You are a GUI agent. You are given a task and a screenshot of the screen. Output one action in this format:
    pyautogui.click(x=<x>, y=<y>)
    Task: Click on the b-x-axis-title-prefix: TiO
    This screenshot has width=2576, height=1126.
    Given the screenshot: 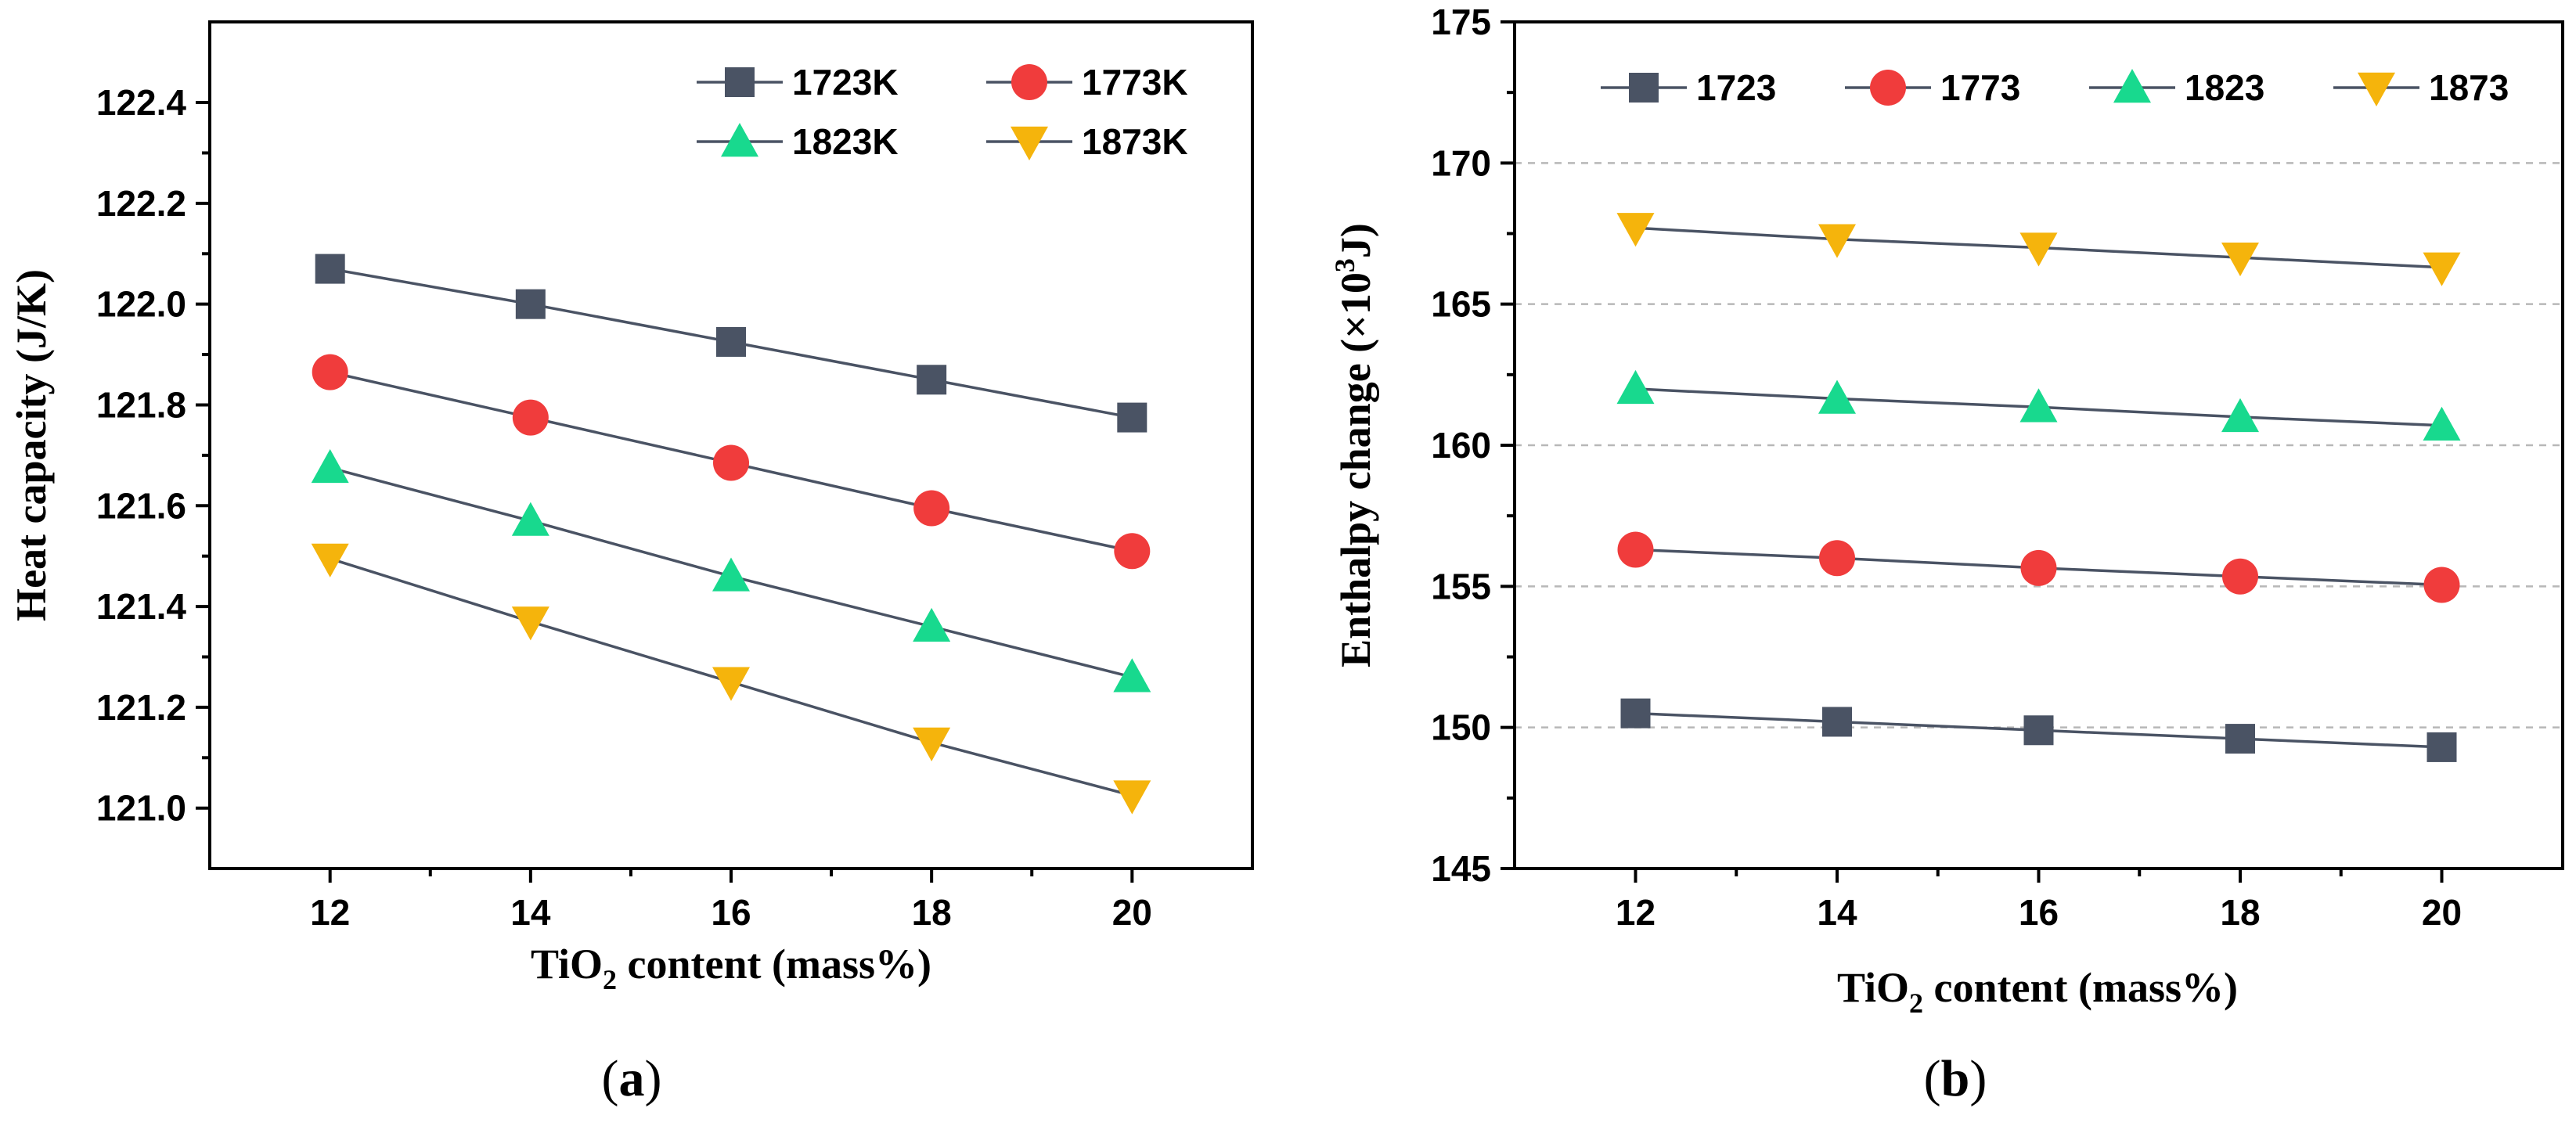 What is the action you would take?
    pyautogui.click(x=1873, y=987)
    